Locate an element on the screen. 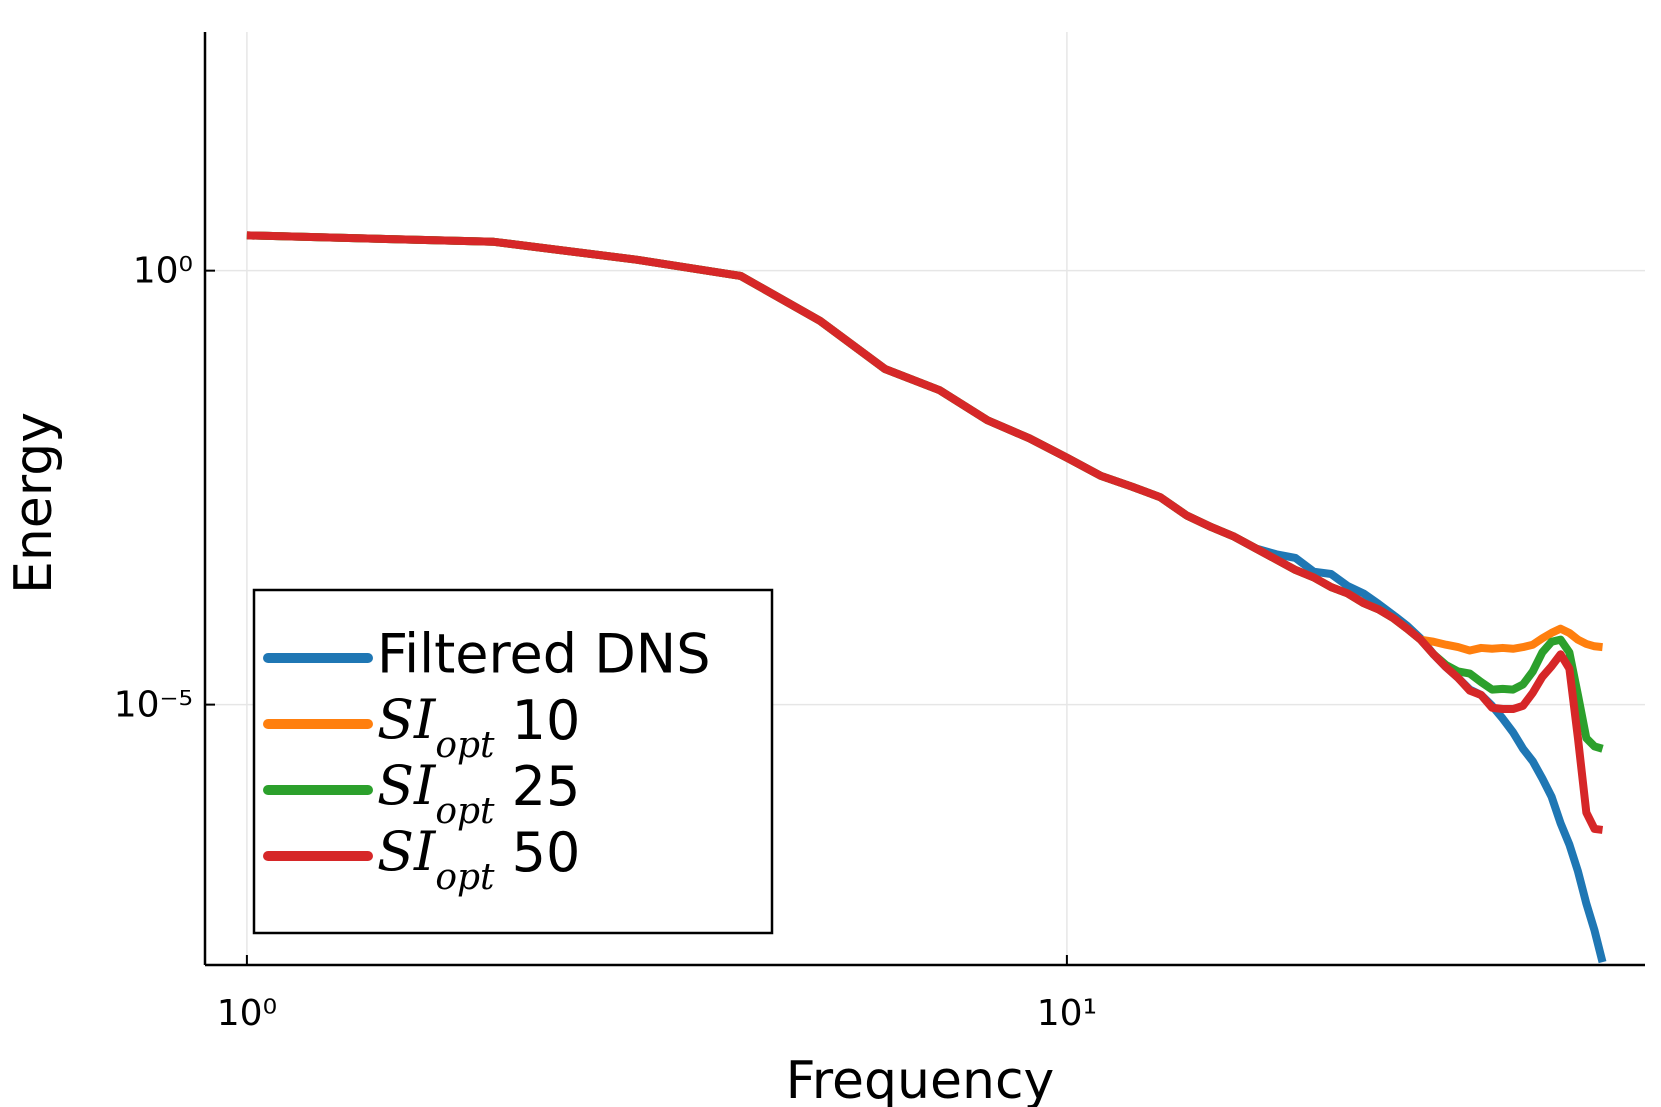  y-tick-label: 10⁰ is located at coordinates (163, 271).